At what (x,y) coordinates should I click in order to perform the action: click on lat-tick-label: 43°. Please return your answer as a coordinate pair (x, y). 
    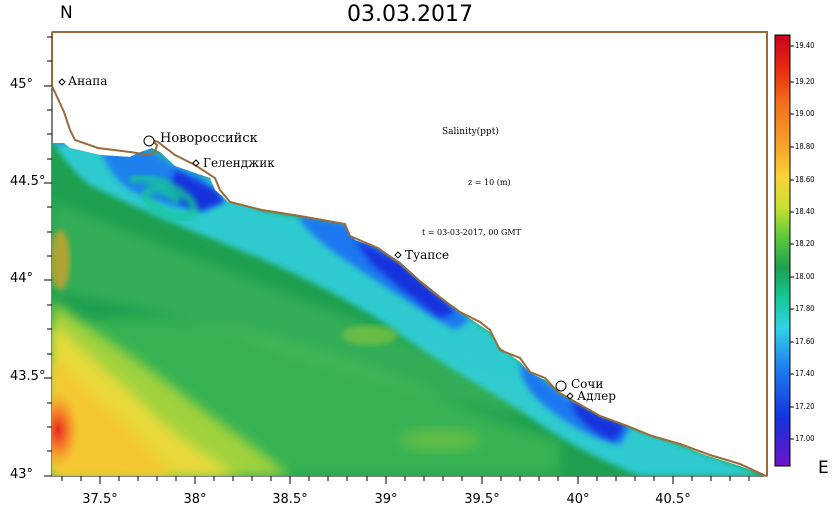
    Looking at the image, I should click on (22, 474).